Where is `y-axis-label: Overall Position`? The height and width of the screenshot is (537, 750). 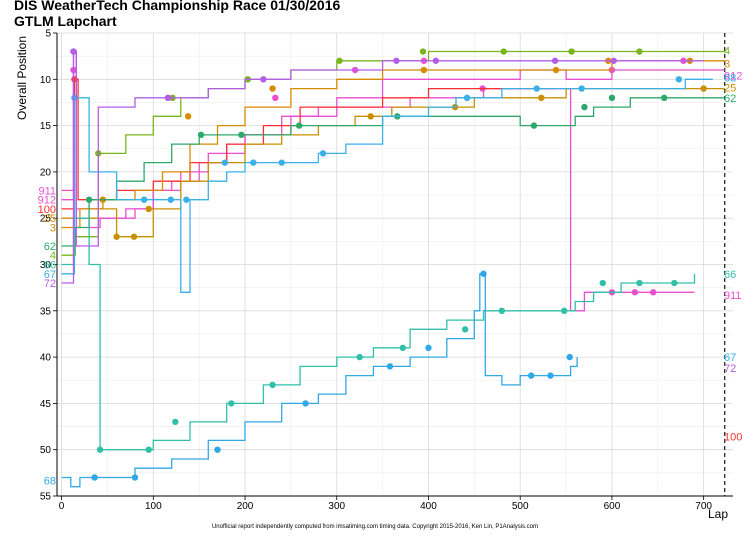
y-axis-label: Overall Position is located at coordinates (22, 78).